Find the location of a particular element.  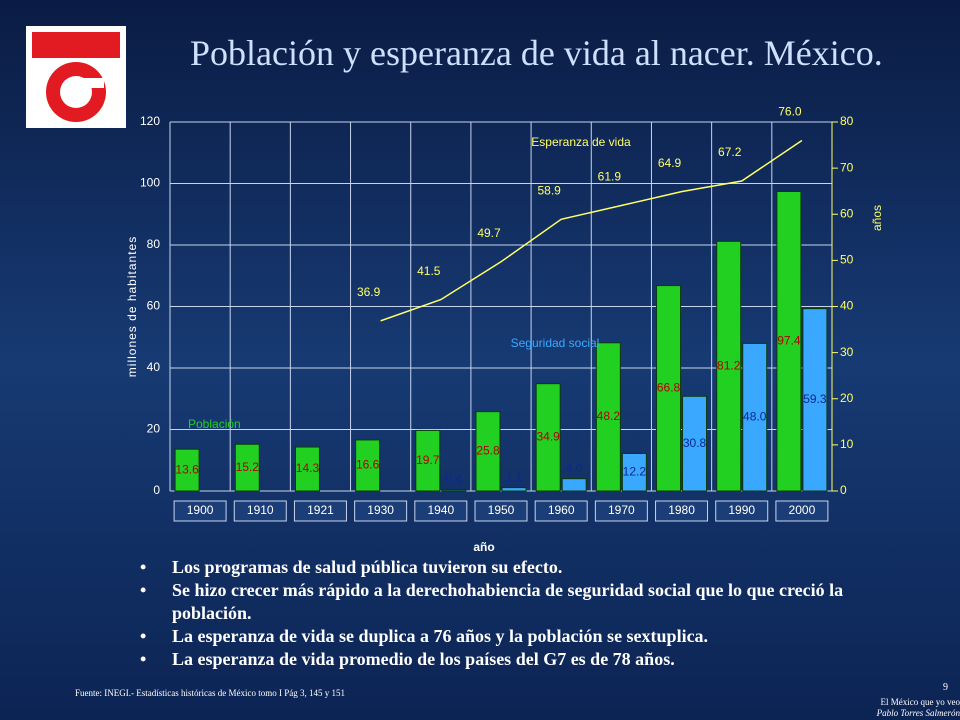

y2-tick-label: 60 is located at coordinates (847, 213).